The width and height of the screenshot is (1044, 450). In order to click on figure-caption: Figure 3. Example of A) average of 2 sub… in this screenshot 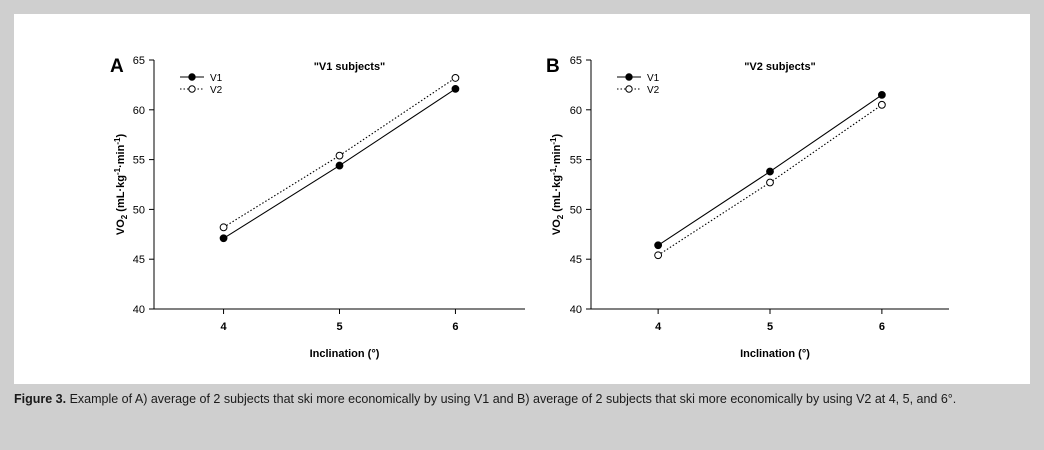, I will do `click(519, 399)`.